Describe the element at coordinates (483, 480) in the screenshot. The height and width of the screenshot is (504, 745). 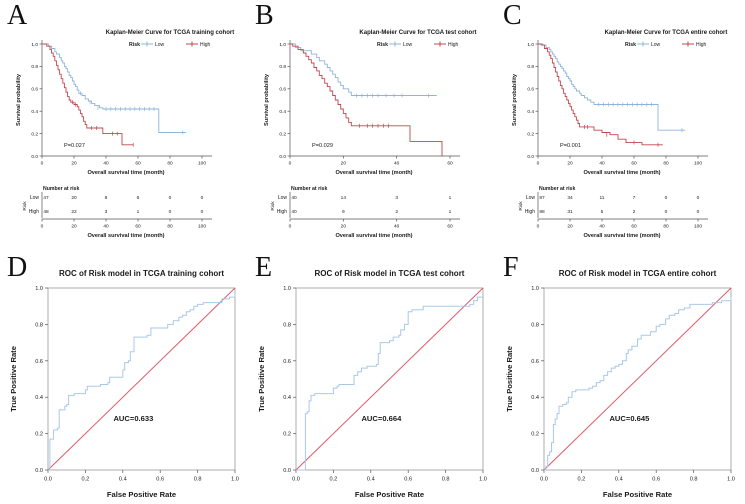
I see `x-tick-label: 1.0` at that location.